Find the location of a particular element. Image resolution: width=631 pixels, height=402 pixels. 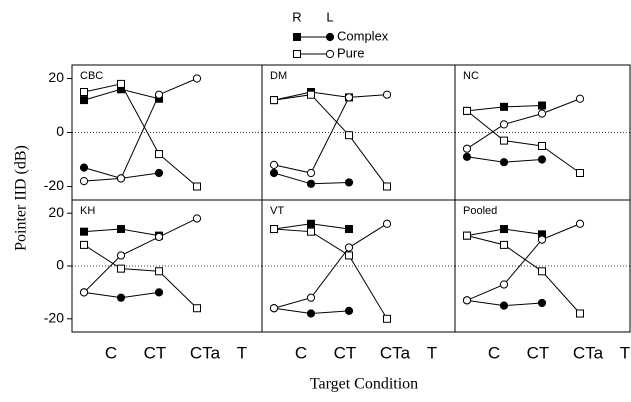

panel-title: NC is located at coordinates (471, 76).